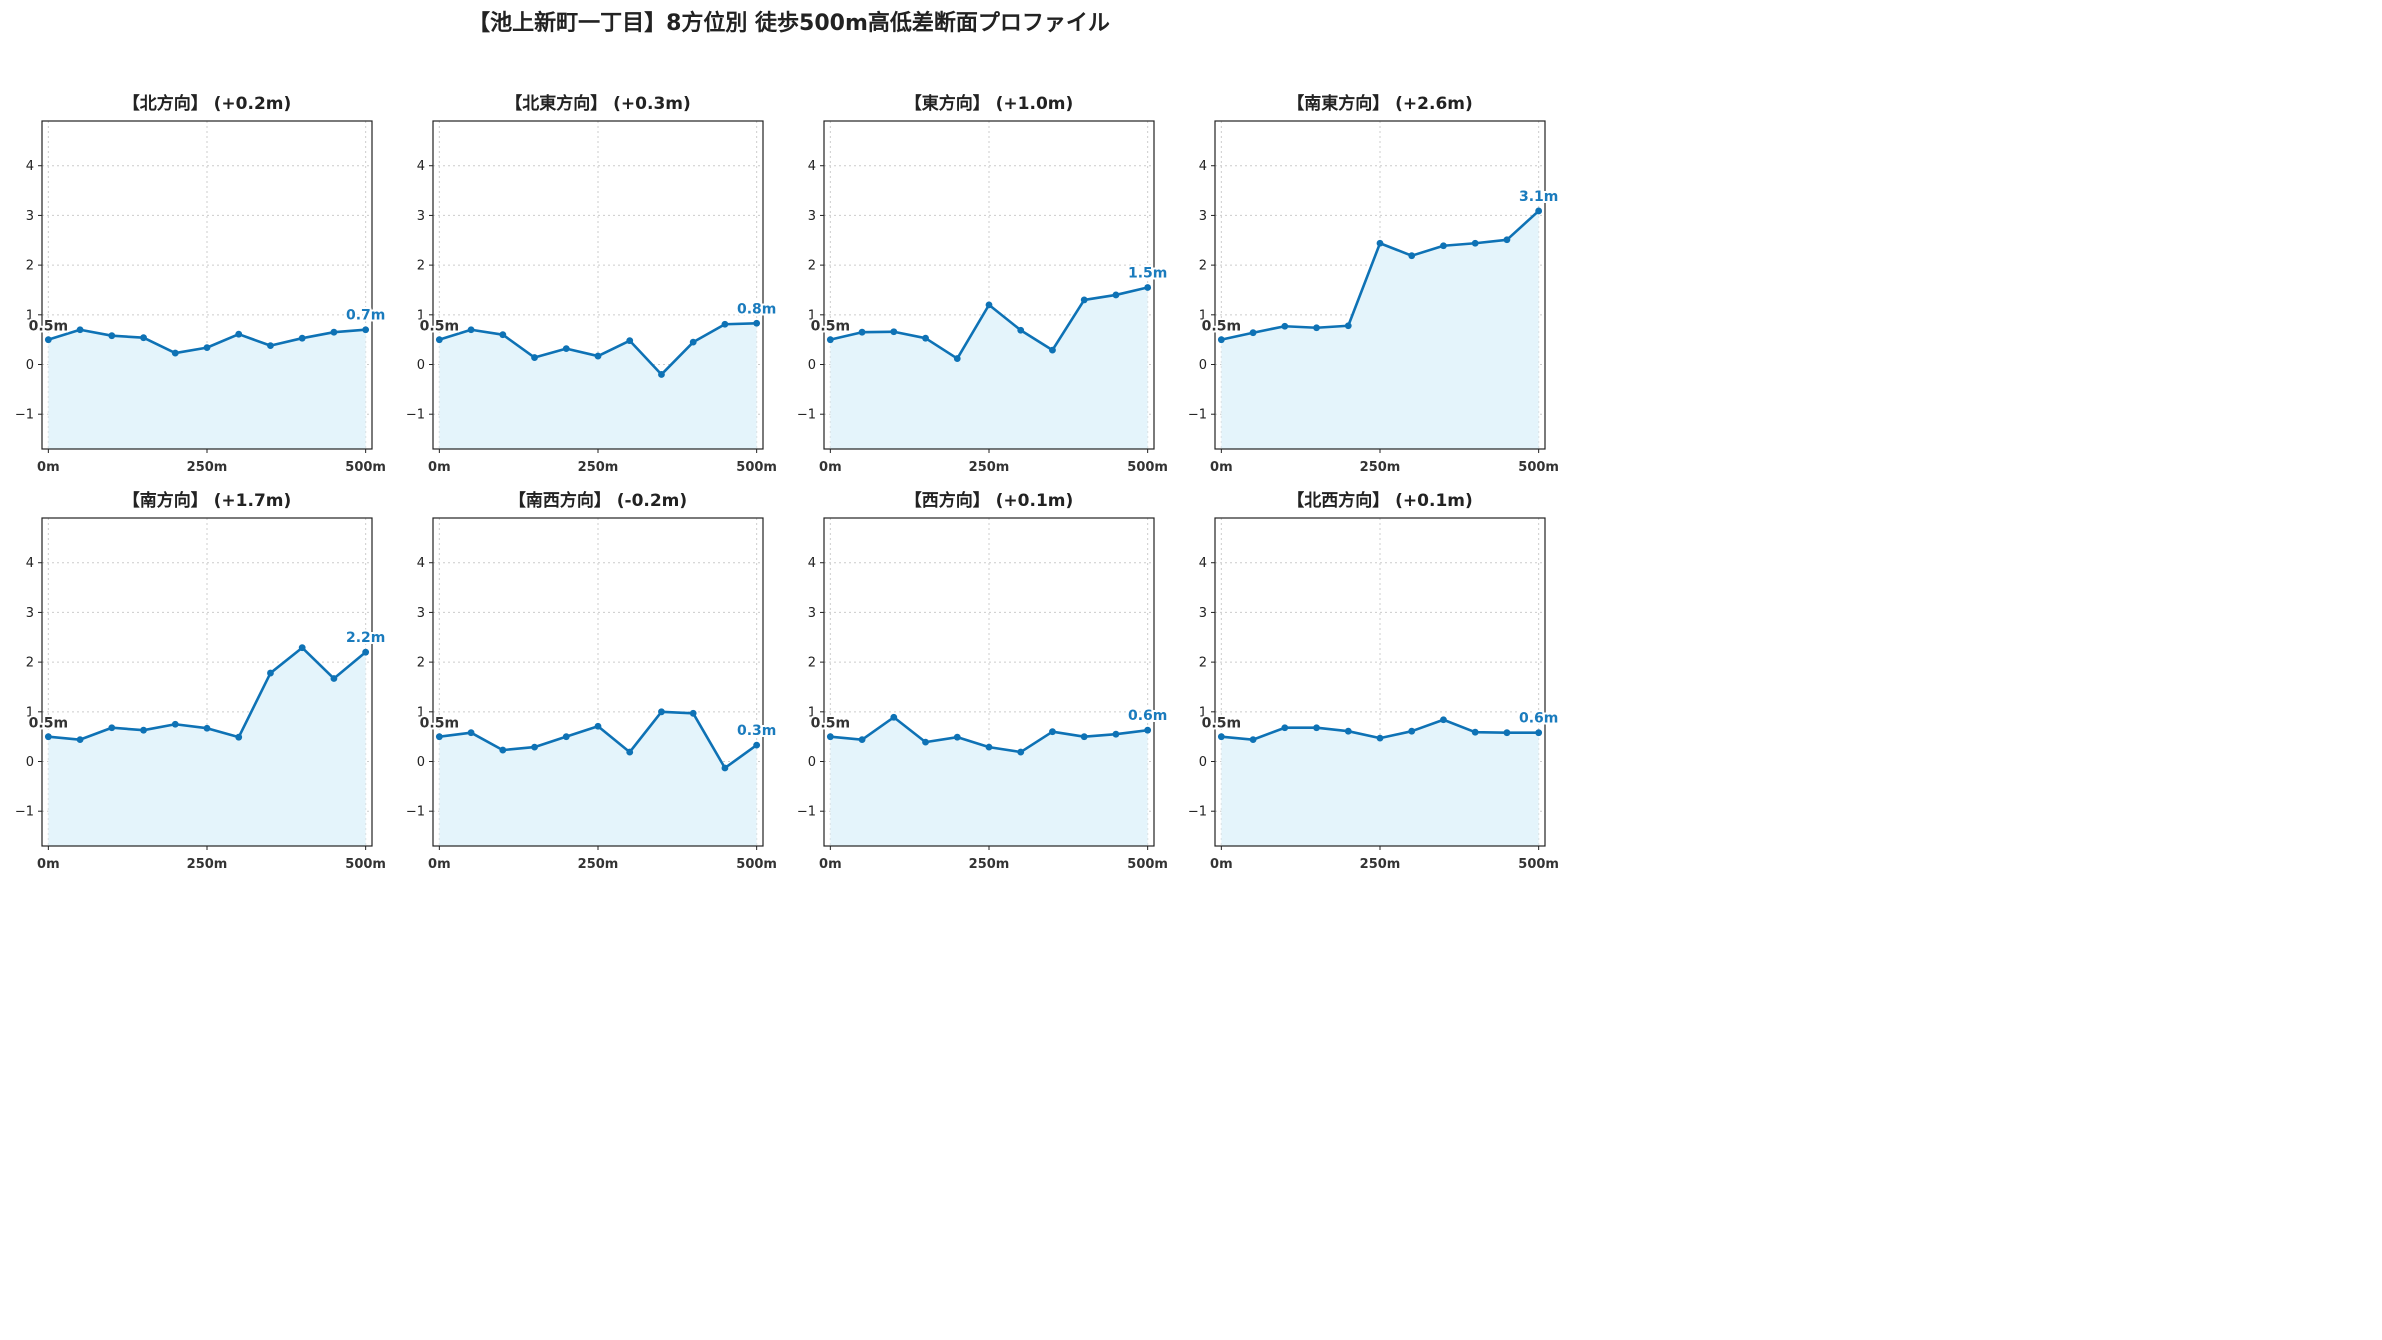  What do you see at coordinates (983, 681) in the screenshot?
I see `panel-6: 【西方向】 (+0.1m) −1 0 1 2 3 4 0m 250m 500m 0.5m 0.6m` at bounding box center [983, 681].